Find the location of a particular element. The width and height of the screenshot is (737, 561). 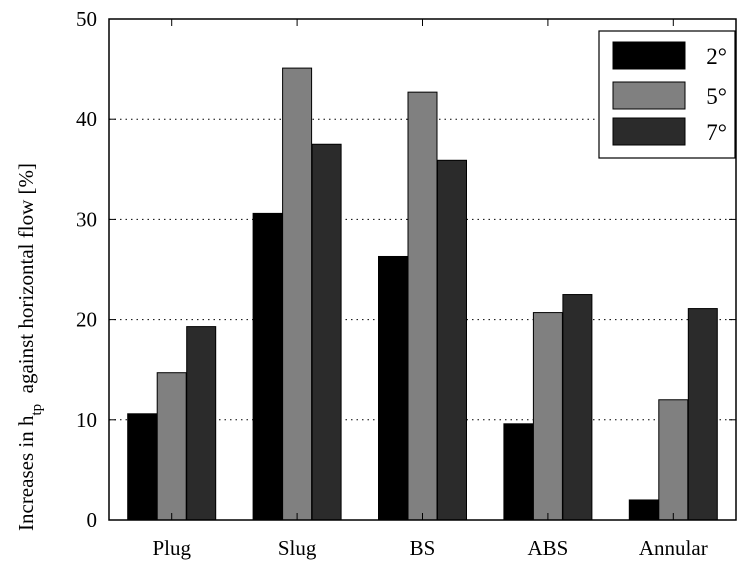

legend-label-7deg: 7° is located at coordinates (716, 132).